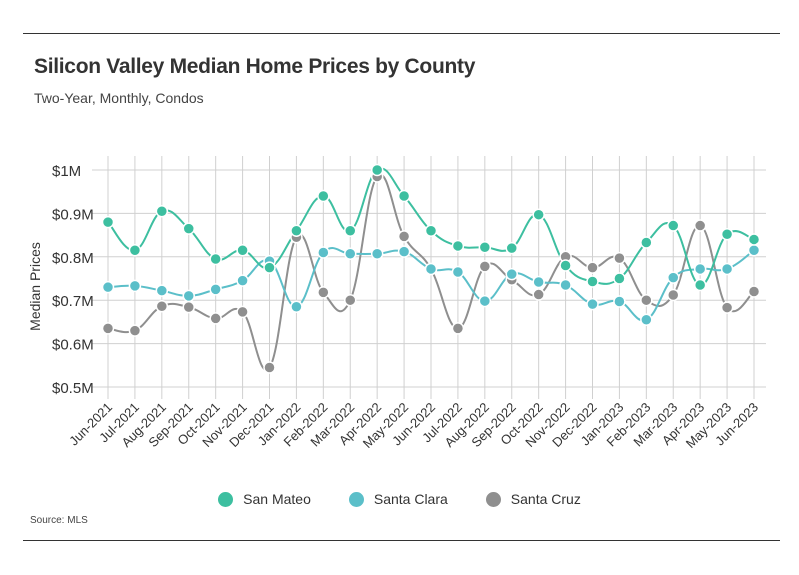 The width and height of the screenshot is (799, 575). Describe the element at coordinates (226, 499) in the screenshot. I see `legend-swatch-san-mateo` at that location.